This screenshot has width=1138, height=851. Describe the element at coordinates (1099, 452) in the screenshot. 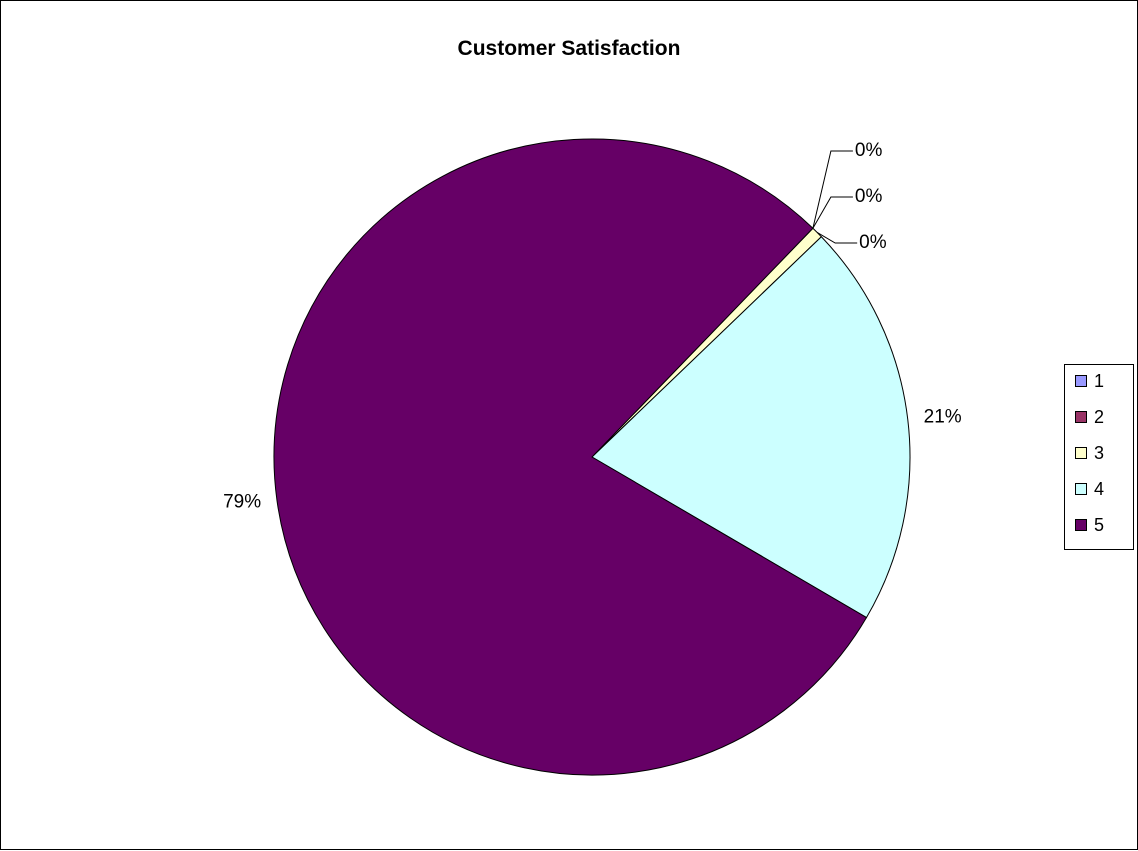

I see `legend-label-3: 3` at that location.